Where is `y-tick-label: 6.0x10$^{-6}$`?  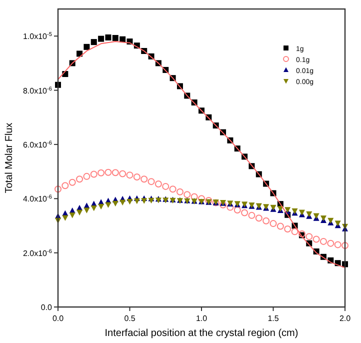
y-tick-label: 6.0x10$^{-6}$ is located at coordinates (37, 145).